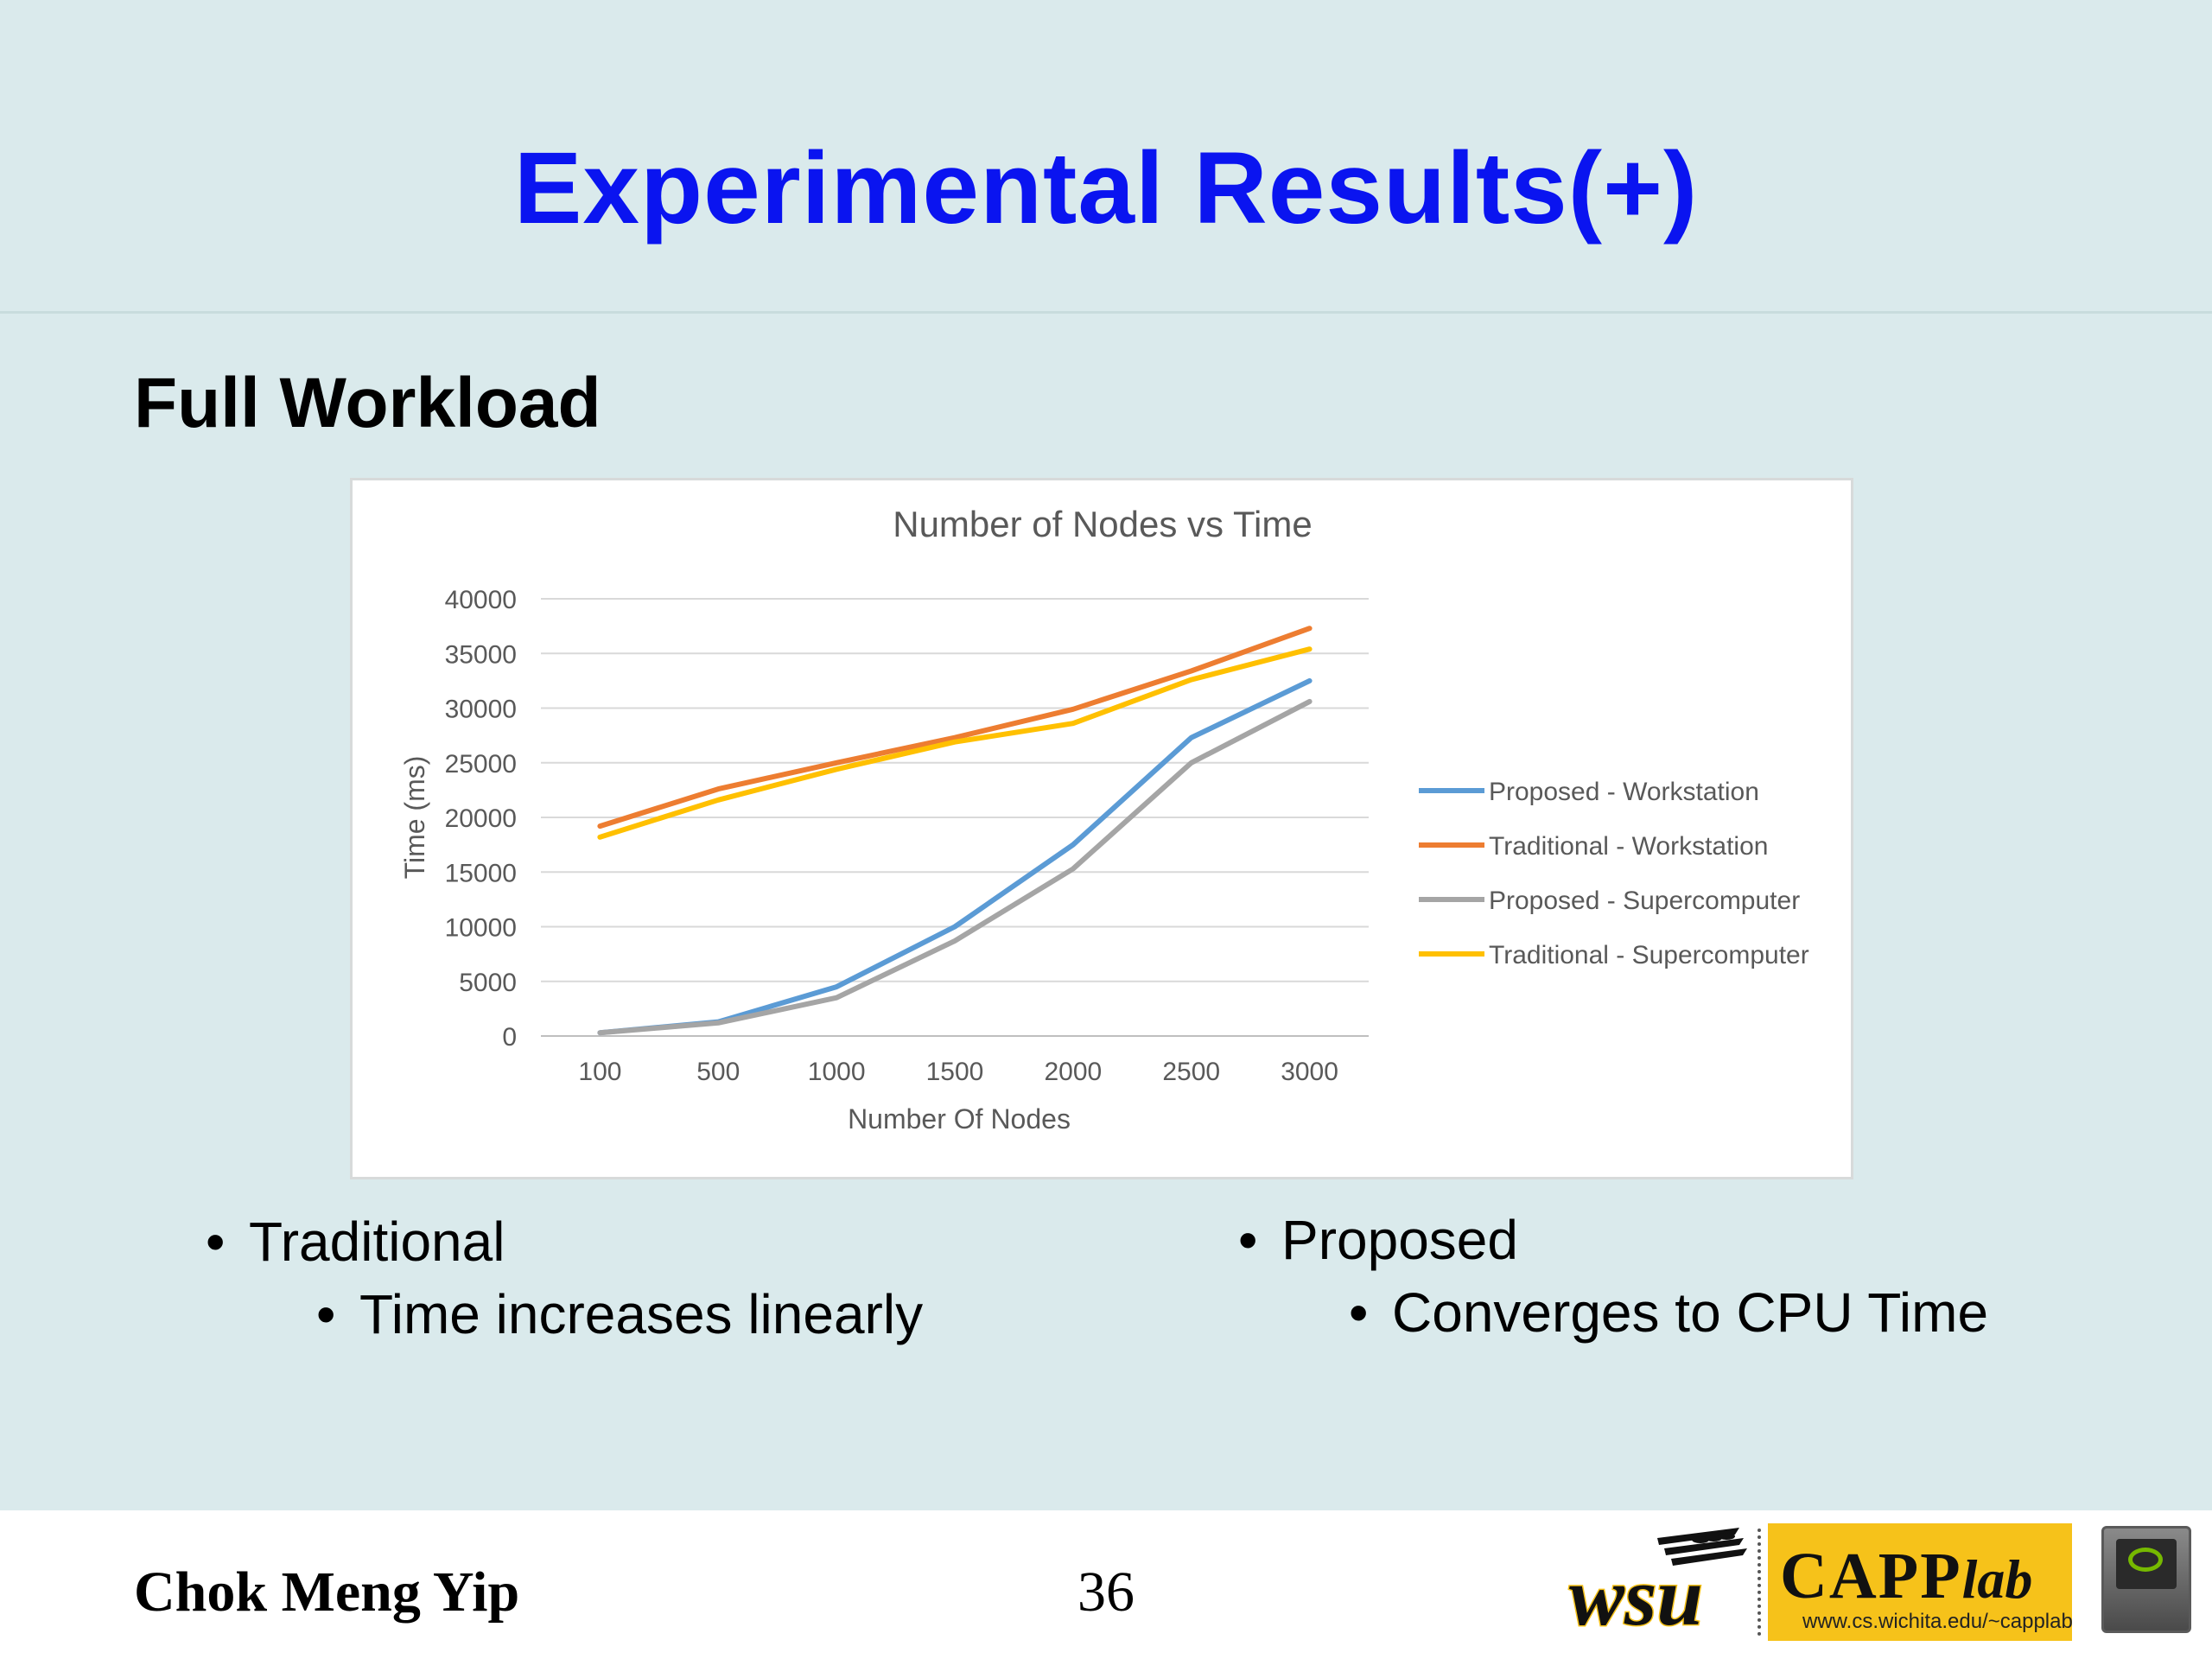 This screenshot has width=2212, height=1659. I want to click on wsu-logo: wsu, so click(1657, 1580).